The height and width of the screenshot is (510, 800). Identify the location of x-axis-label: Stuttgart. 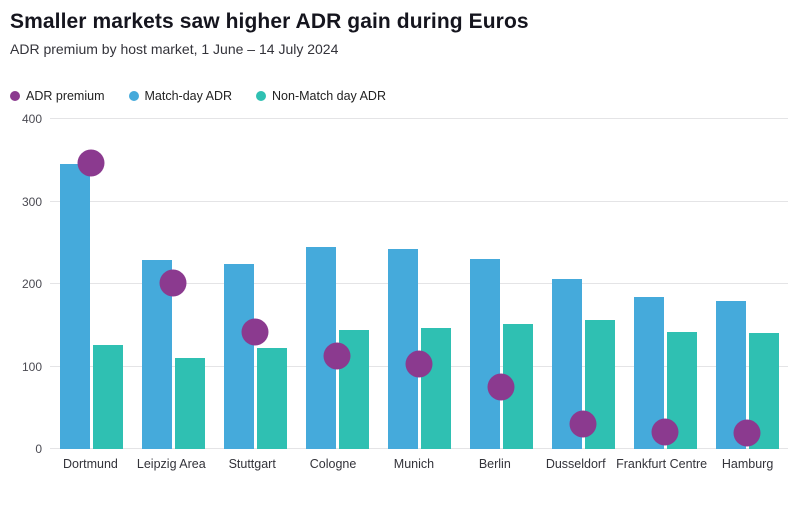
(252, 464).